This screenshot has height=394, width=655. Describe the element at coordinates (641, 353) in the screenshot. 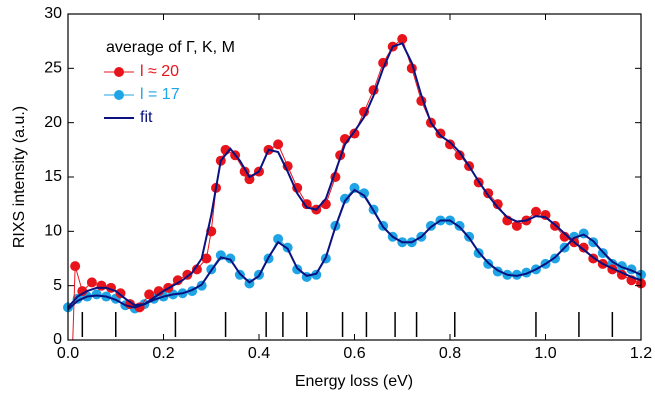

I see `x-tick-label: 1.2` at that location.